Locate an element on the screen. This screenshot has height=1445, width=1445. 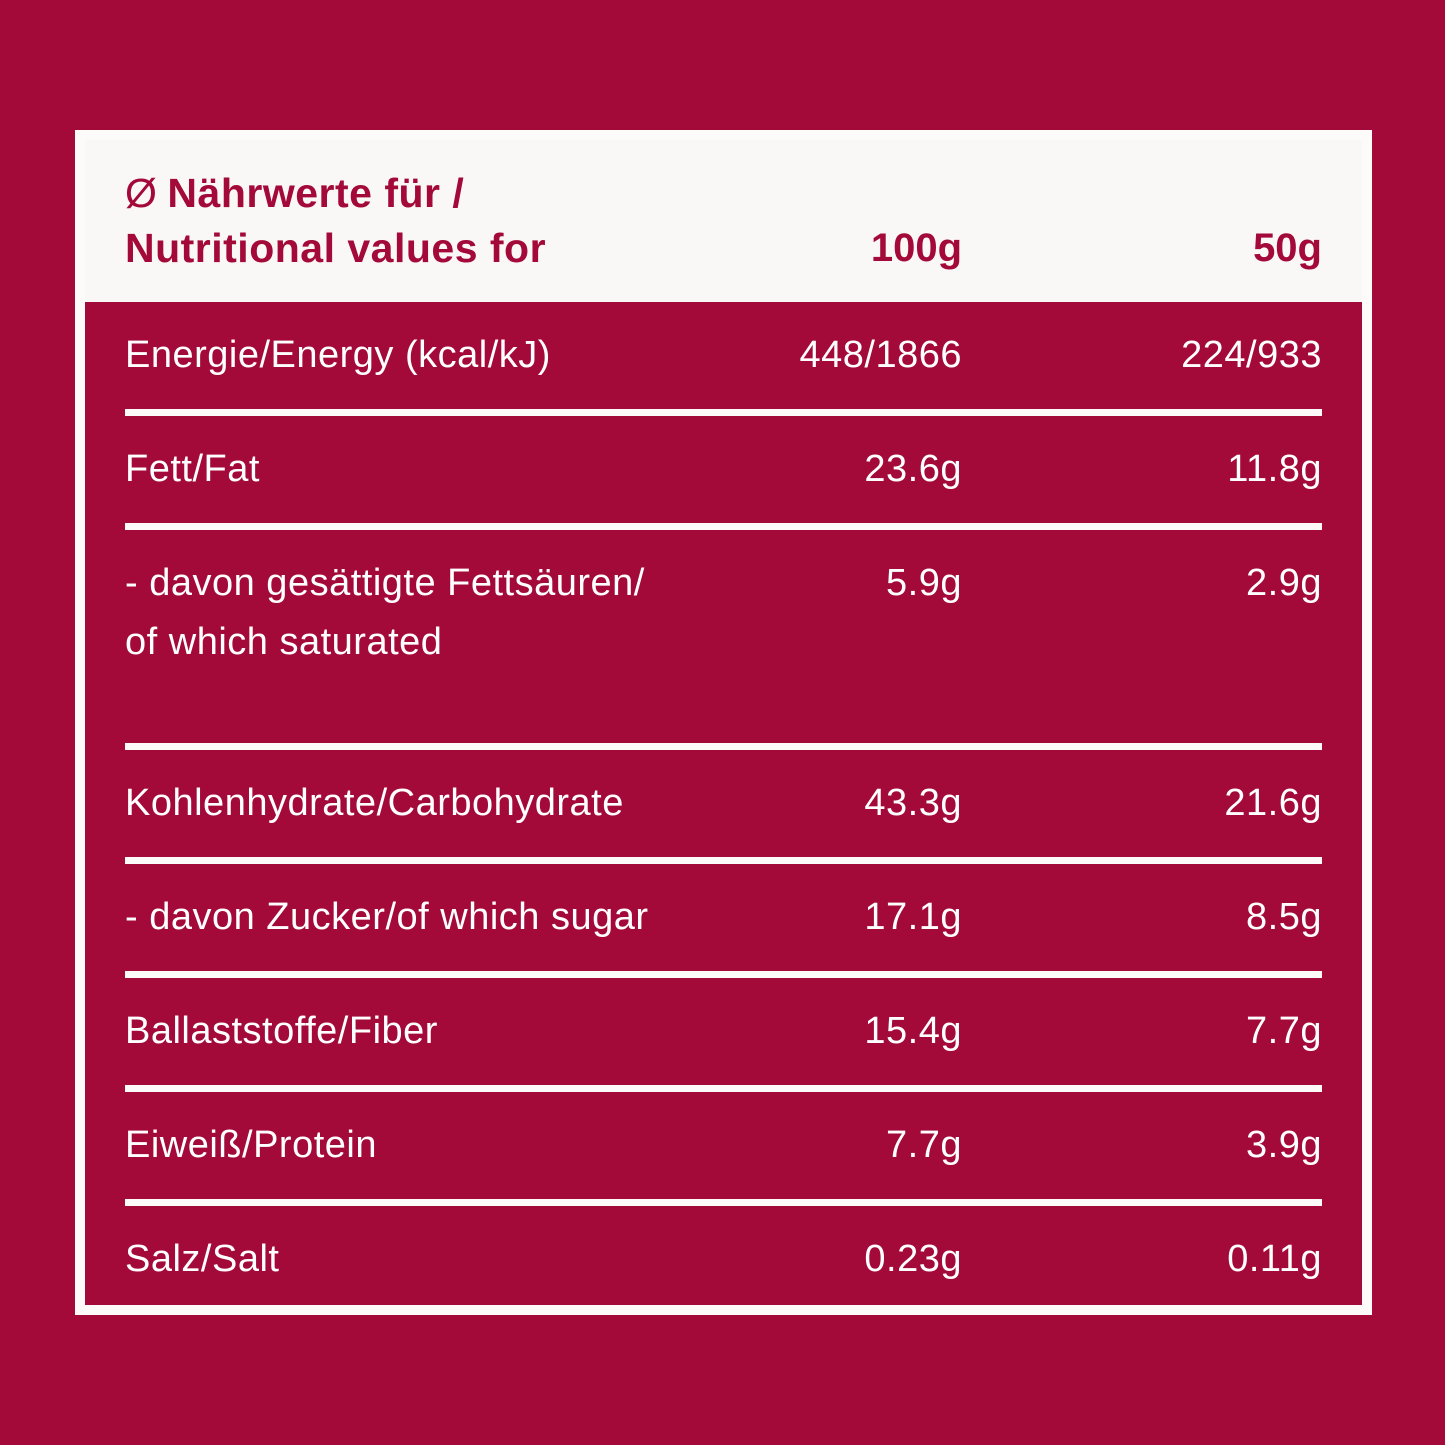
value-100g: 448/1866 is located at coordinates (880, 354).